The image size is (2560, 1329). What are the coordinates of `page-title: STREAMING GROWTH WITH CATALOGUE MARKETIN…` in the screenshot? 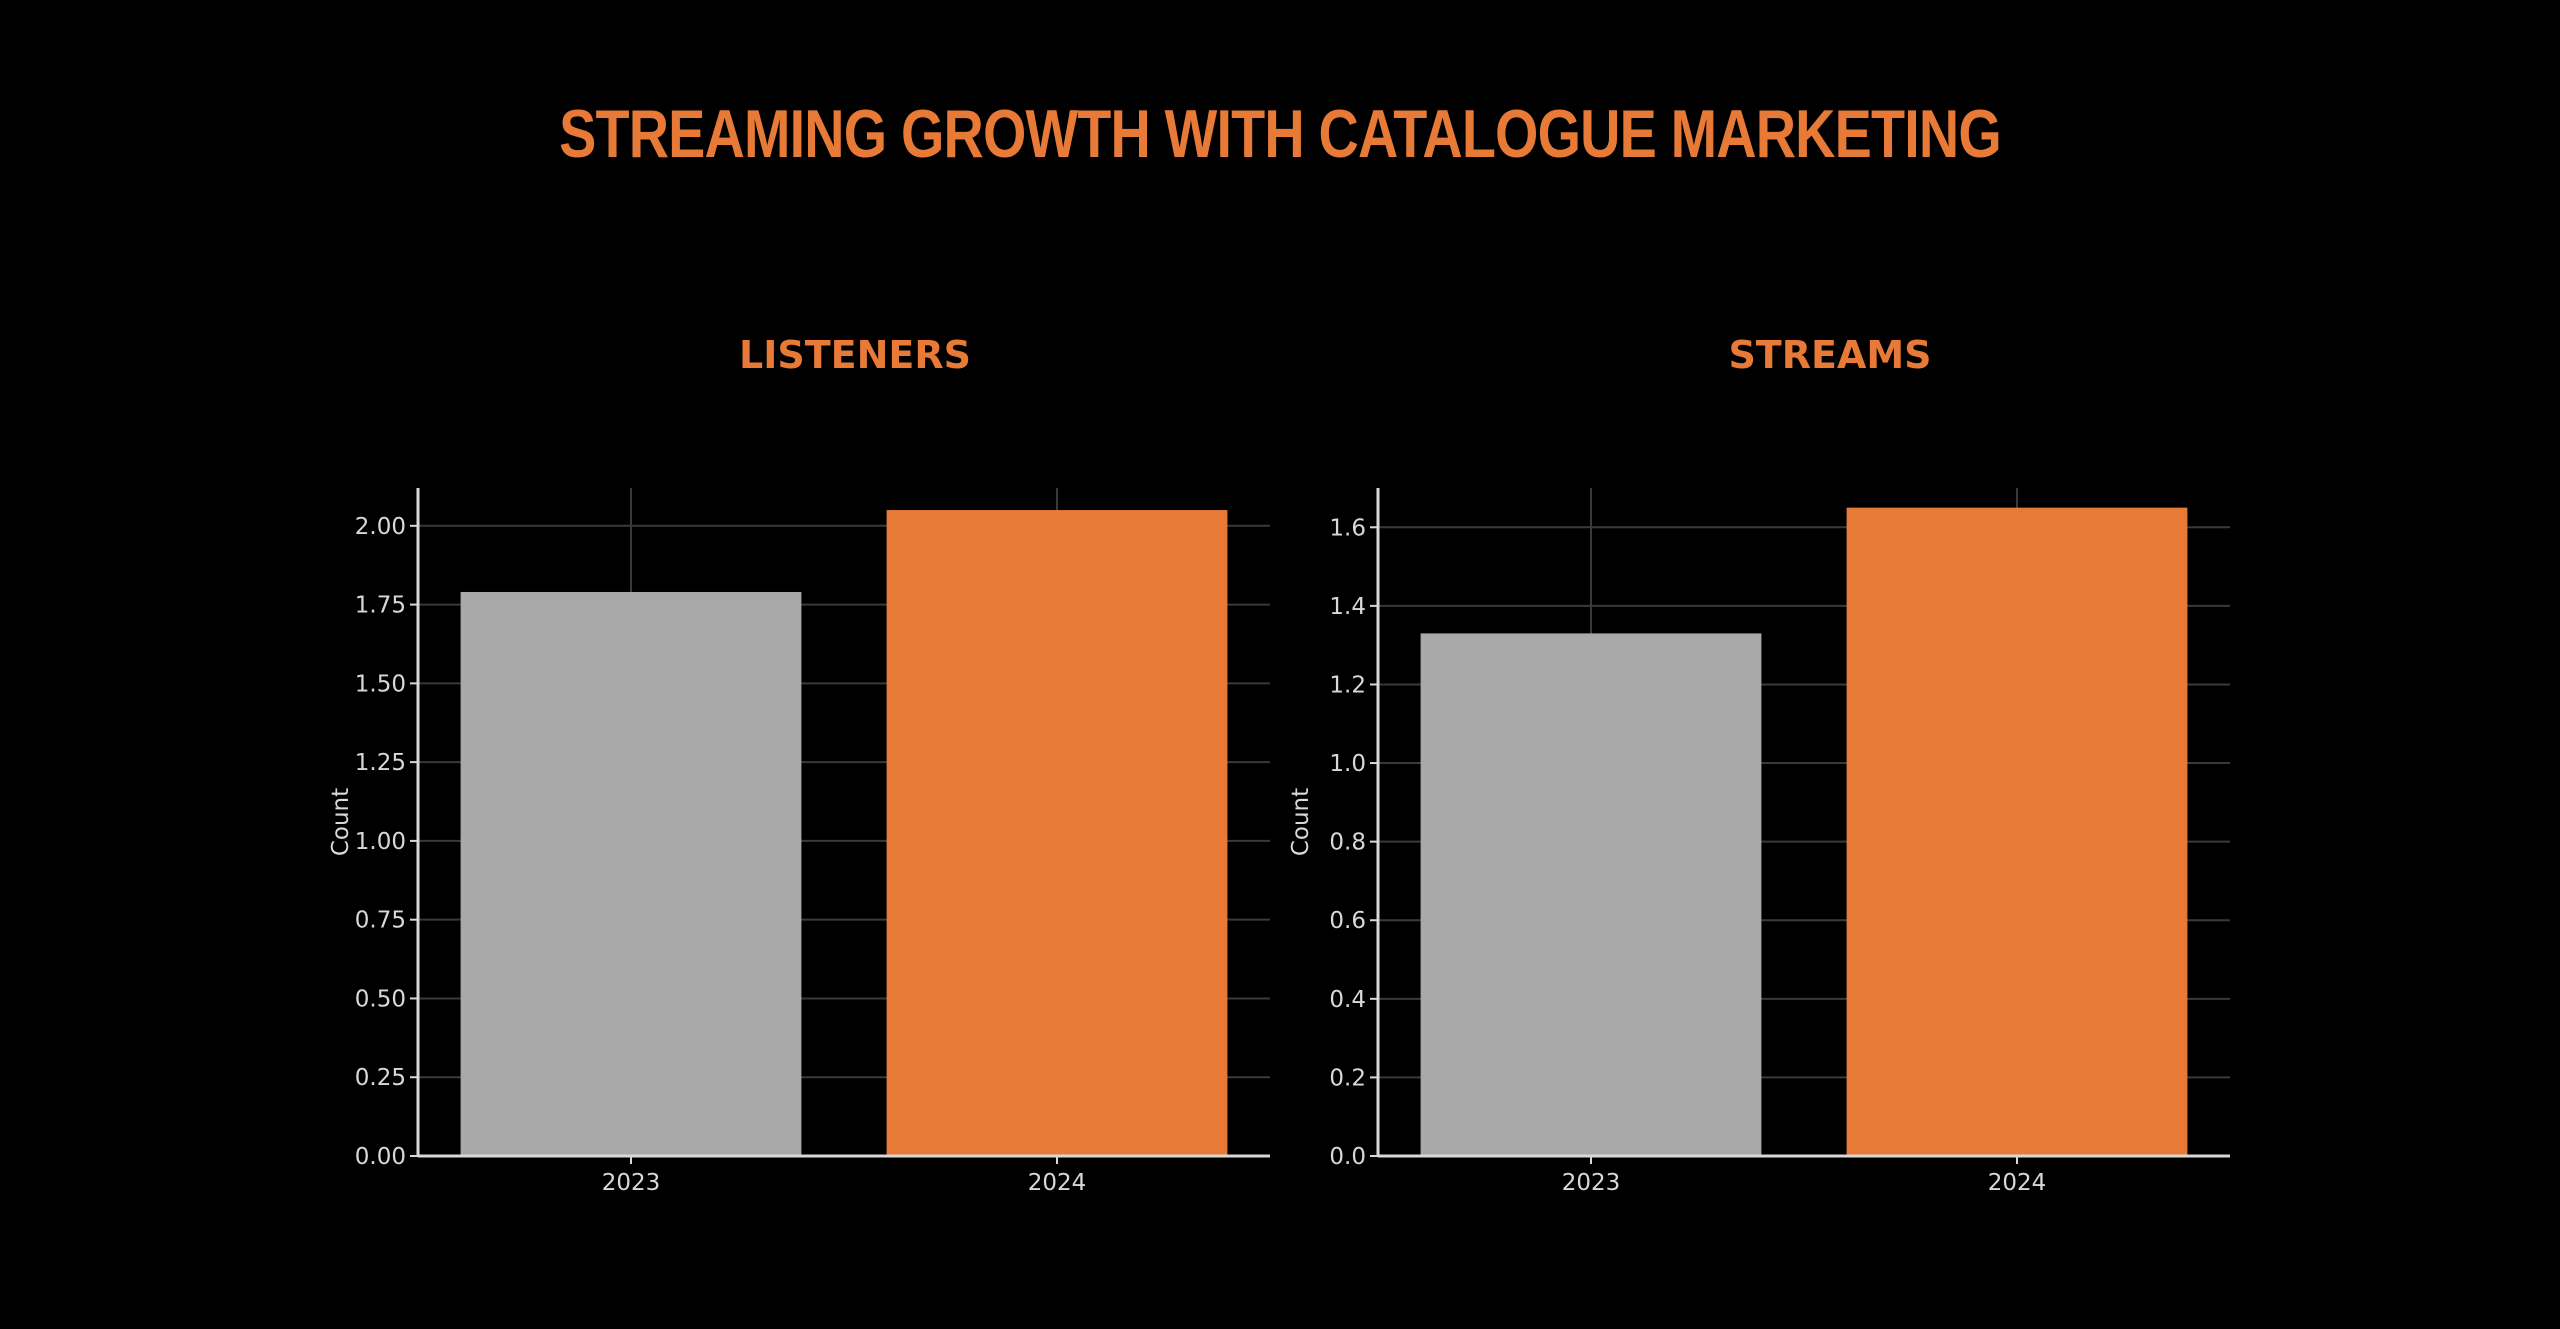 It's located at (1280, 134).